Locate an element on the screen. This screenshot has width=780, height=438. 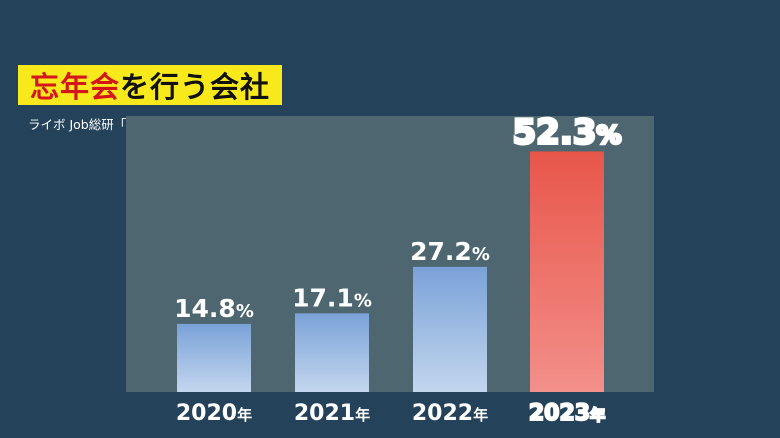
value-label-2020: 14.8% is located at coordinates (214, 308).